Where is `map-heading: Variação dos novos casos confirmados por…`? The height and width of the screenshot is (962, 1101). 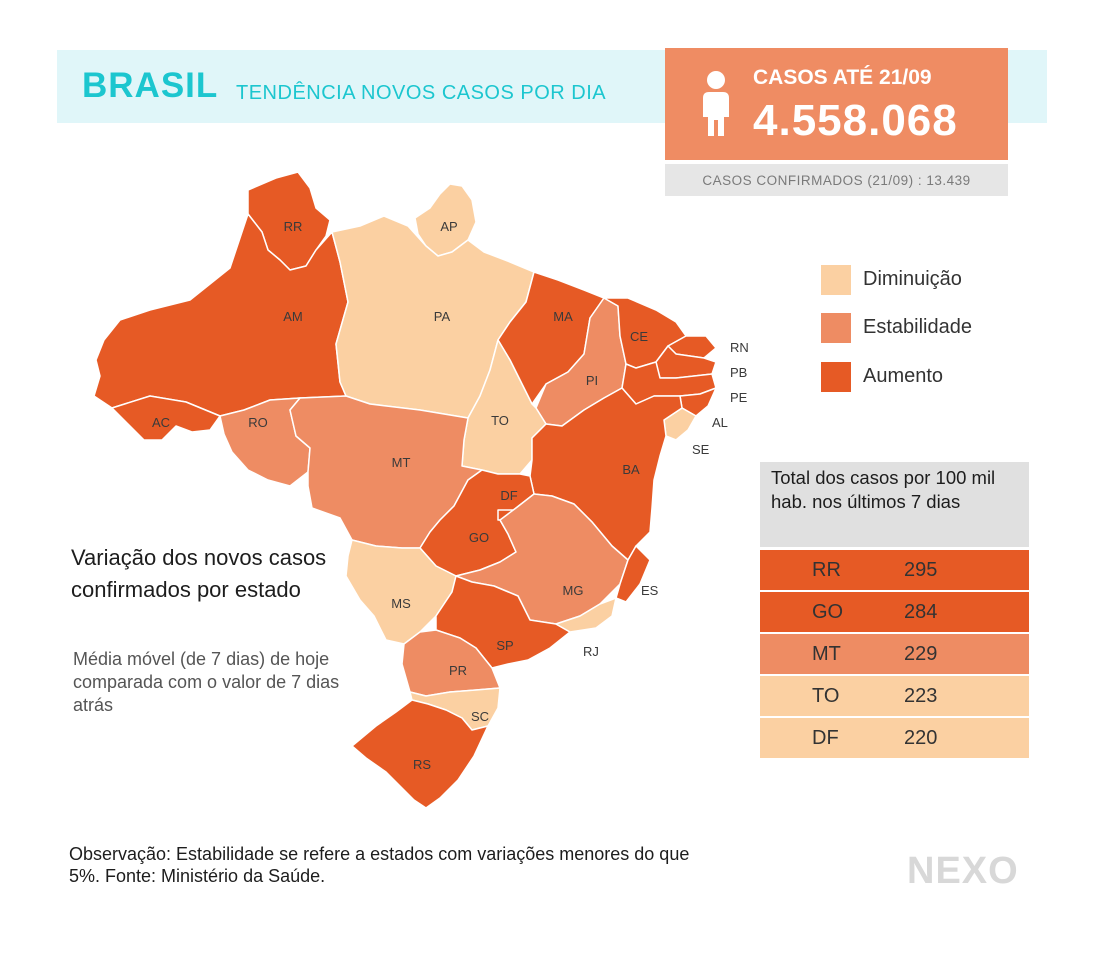 map-heading: Variação dos novos casos confirmados por… is located at coordinates (199, 573).